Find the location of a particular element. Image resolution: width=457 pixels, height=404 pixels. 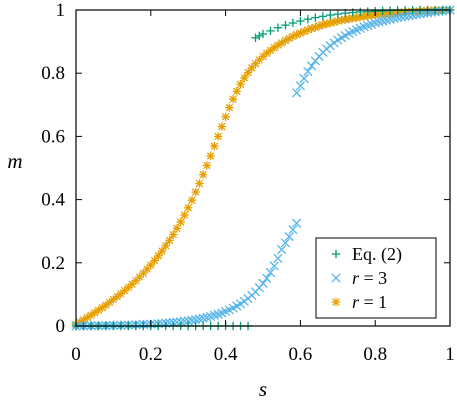

x-tick-label: 0.8 is located at coordinates (375, 354).